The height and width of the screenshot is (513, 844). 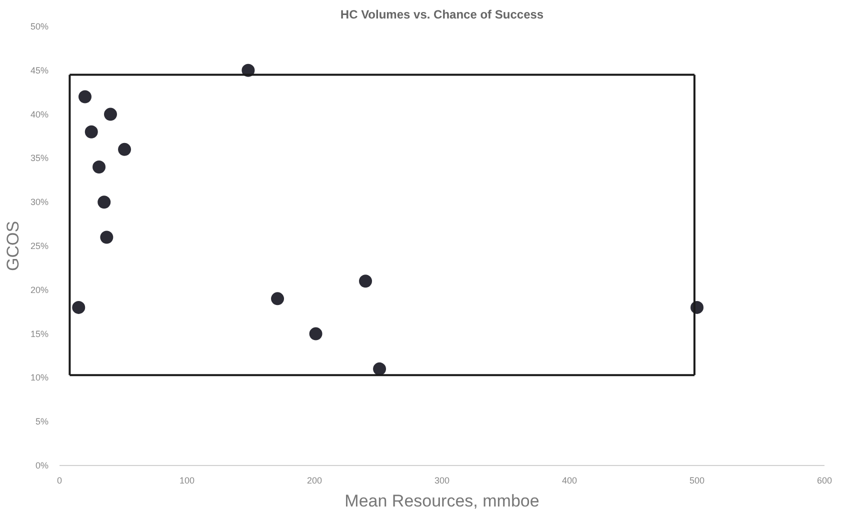 I want to click on x-tick-label: 500, so click(x=697, y=481).